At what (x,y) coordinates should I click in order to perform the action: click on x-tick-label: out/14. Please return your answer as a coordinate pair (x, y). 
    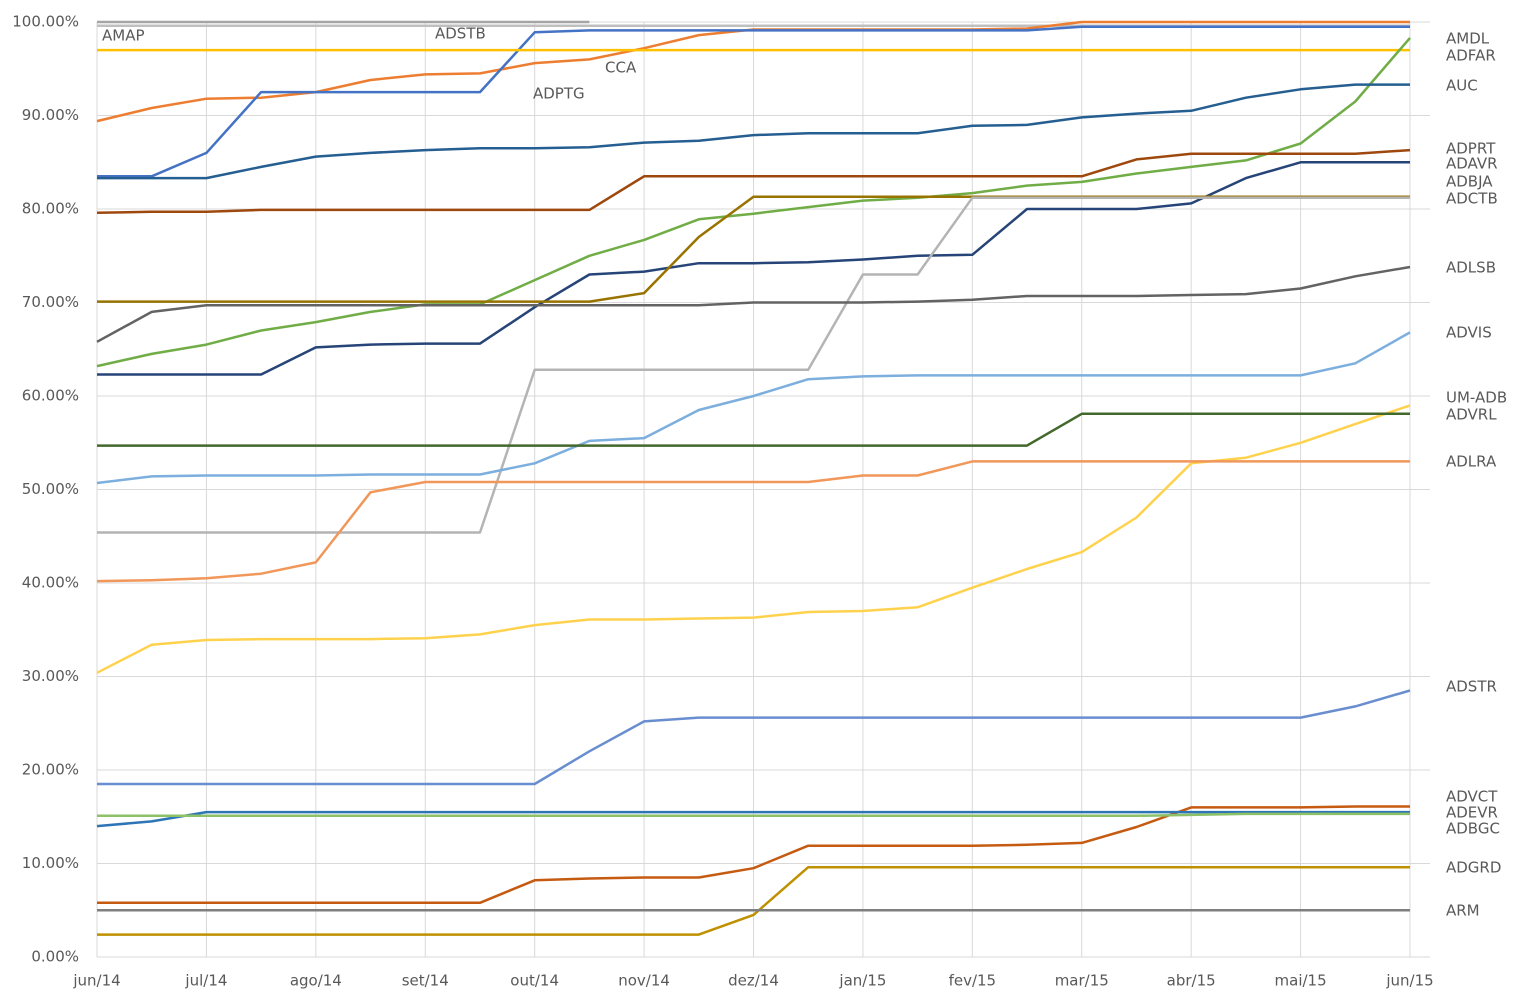
    Looking at the image, I should click on (534, 981).